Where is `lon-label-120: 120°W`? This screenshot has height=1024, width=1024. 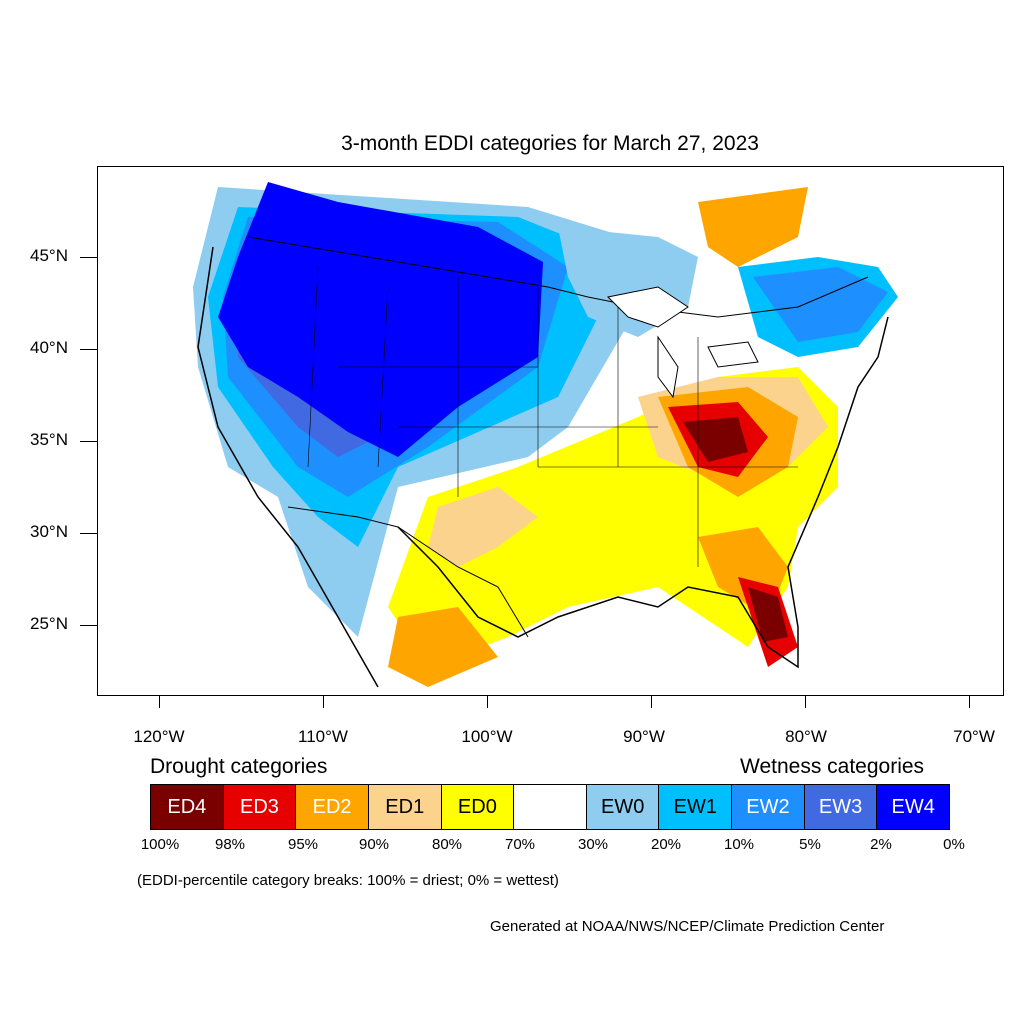 lon-label-120: 120°W is located at coordinates (159, 736).